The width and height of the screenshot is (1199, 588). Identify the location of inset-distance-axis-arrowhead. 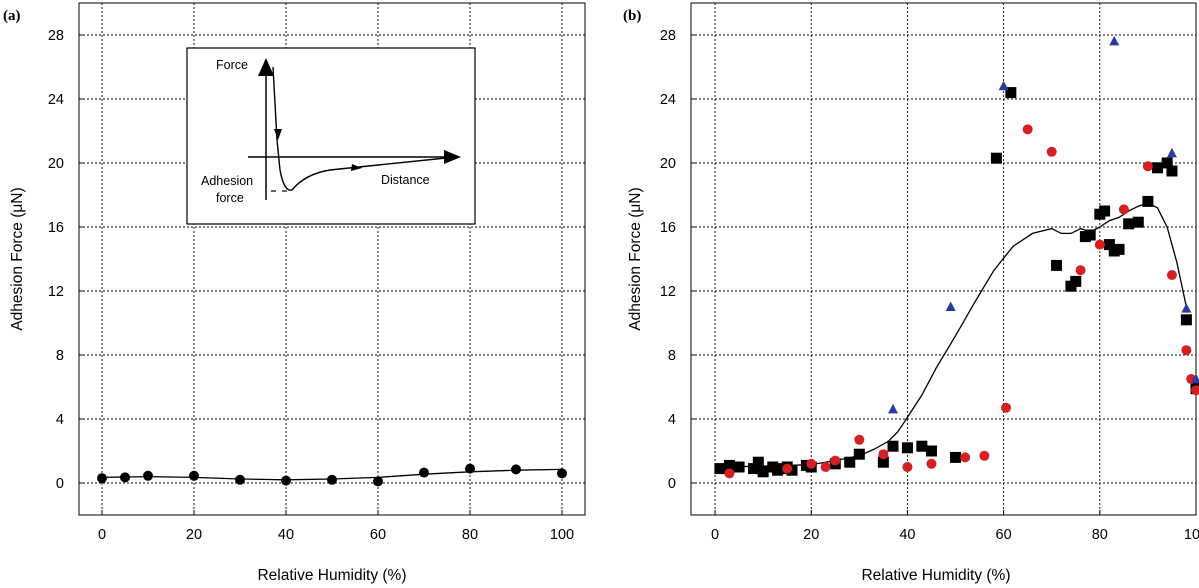
(452, 157).